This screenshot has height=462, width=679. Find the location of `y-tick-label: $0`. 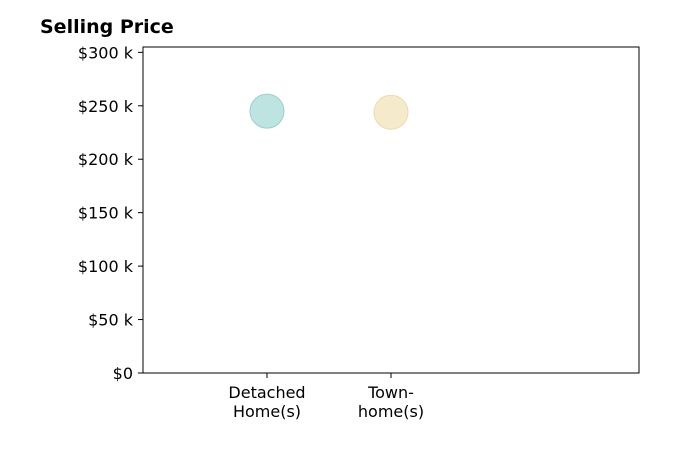

y-tick-label: $0 is located at coordinates (123, 373).